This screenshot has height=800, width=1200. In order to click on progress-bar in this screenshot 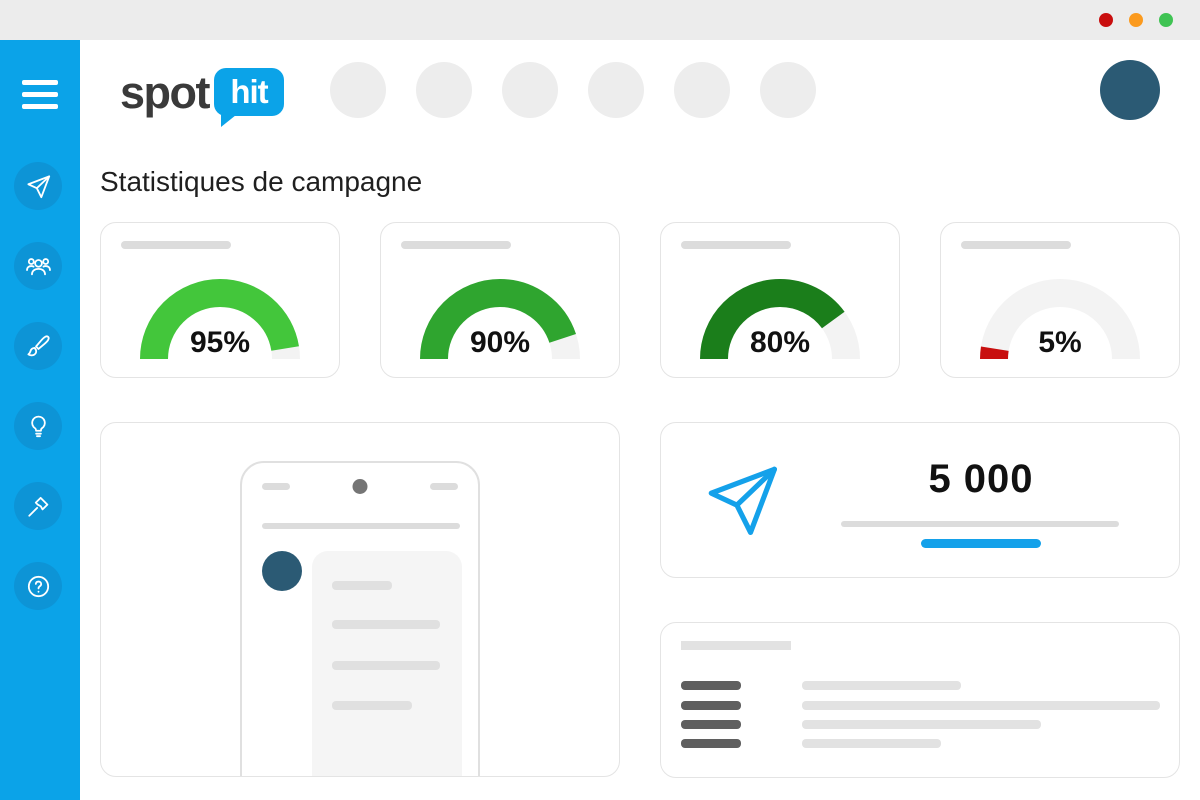, I will do `click(981, 543)`.